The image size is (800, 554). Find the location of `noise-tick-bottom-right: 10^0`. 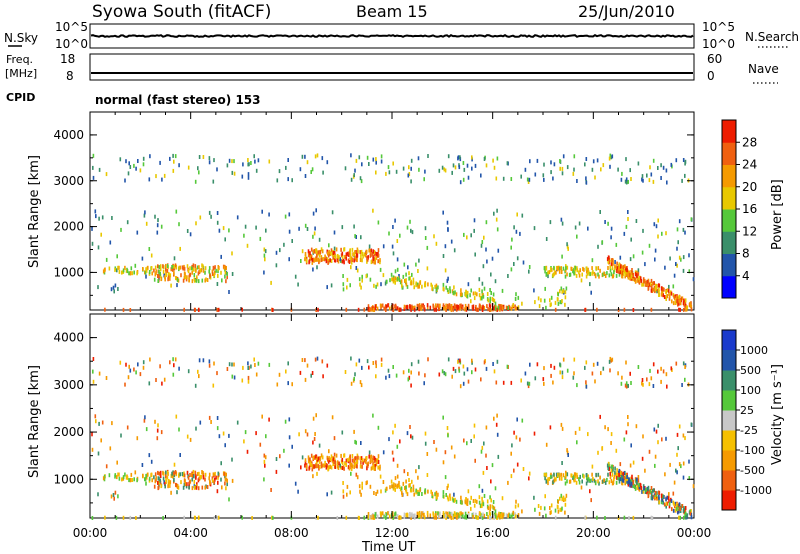

noise-tick-bottom-right: 10^0 is located at coordinates (718, 44).